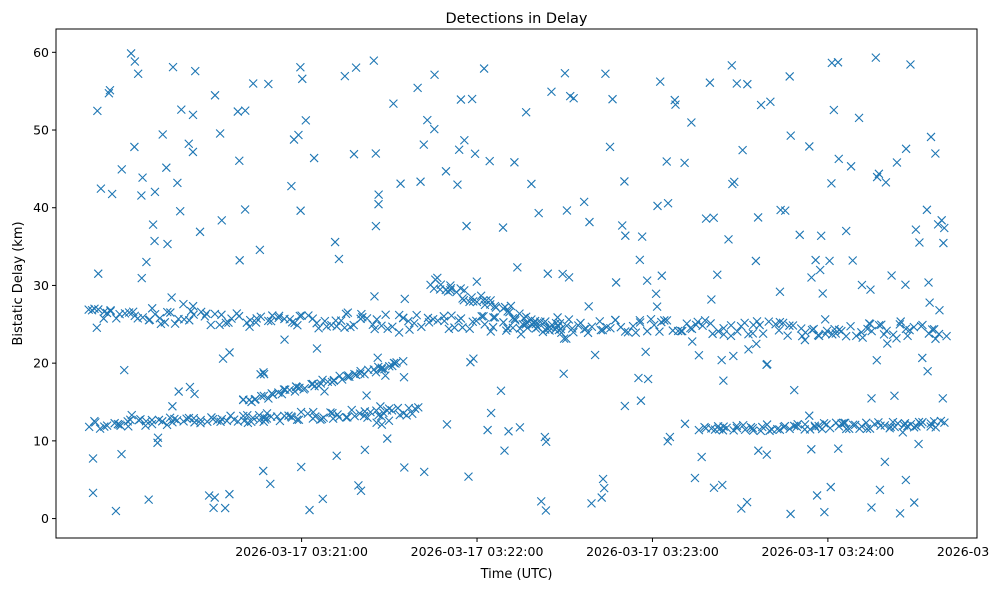 Image resolution: width=989 pixels, height=594 pixels. Describe the element at coordinates (18, 283) in the screenshot. I see `y-axis-label: Bistatic Delay (km)` at that location.